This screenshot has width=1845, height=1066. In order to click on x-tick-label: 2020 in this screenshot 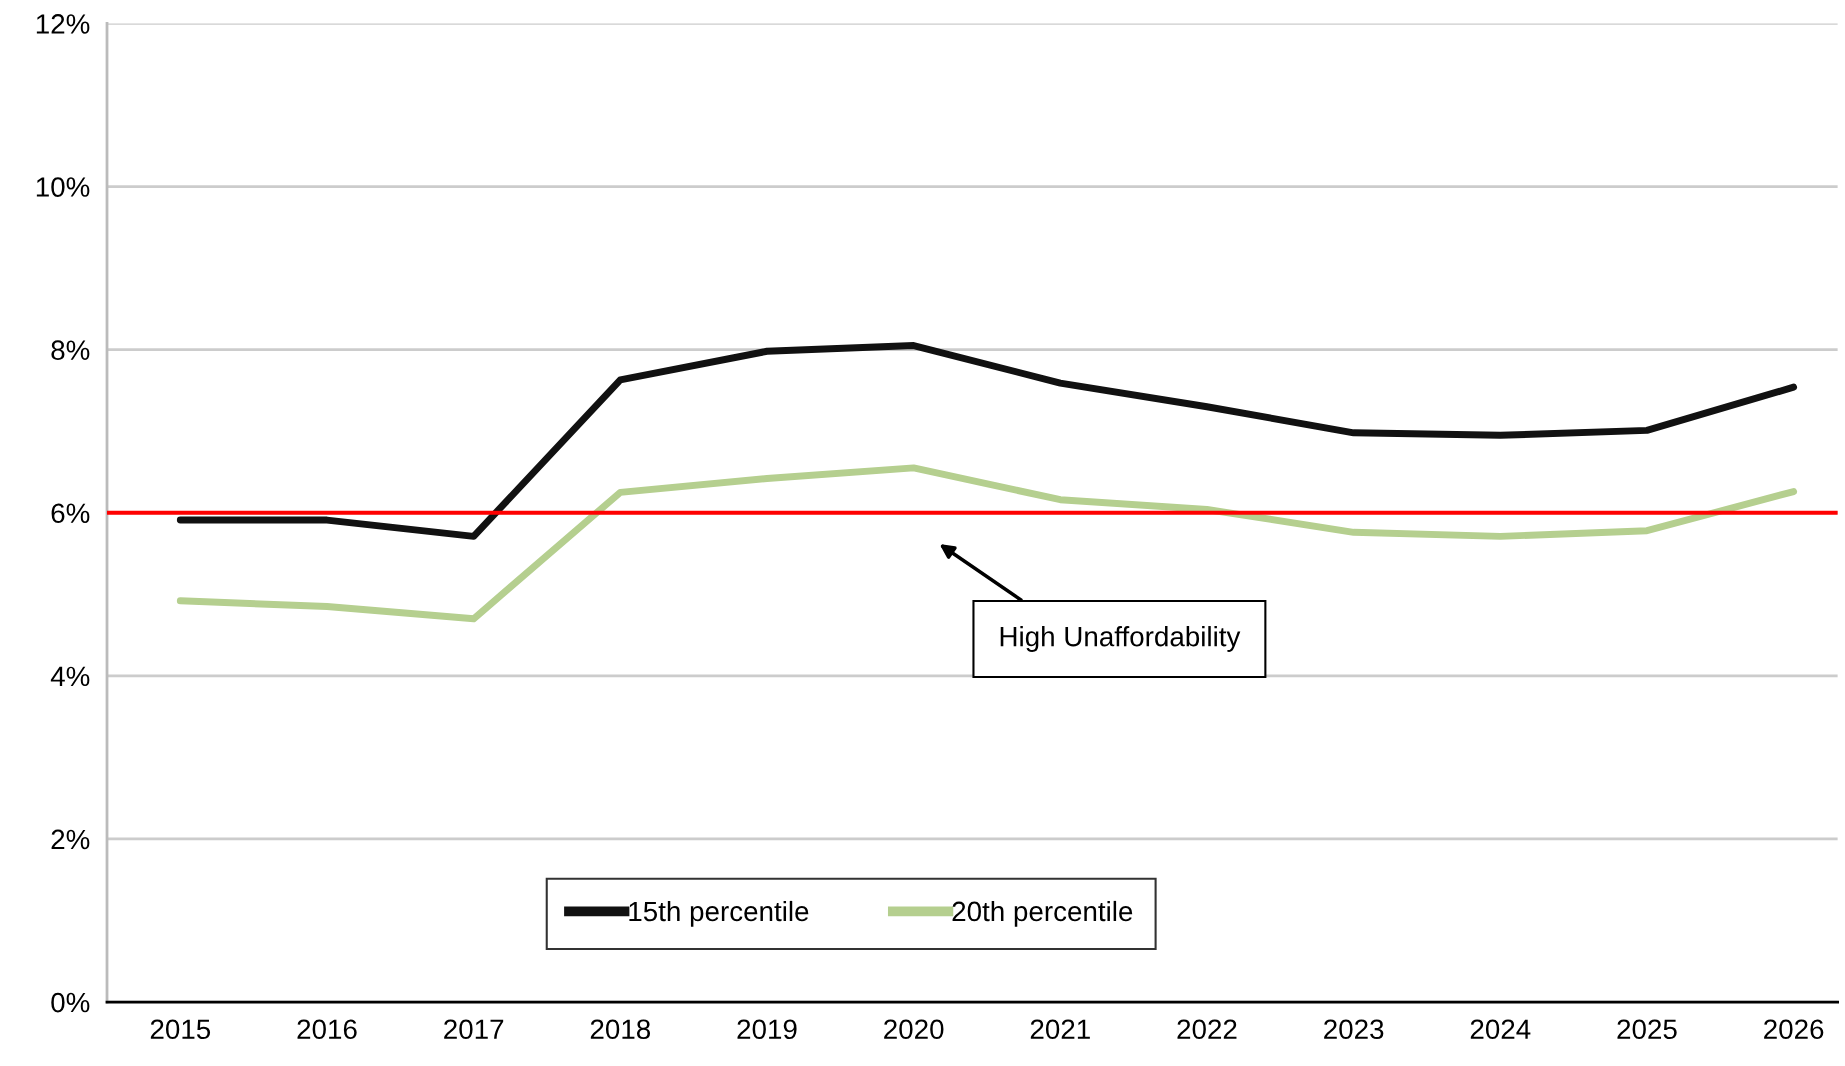, I will do `click(914, 1029)`.